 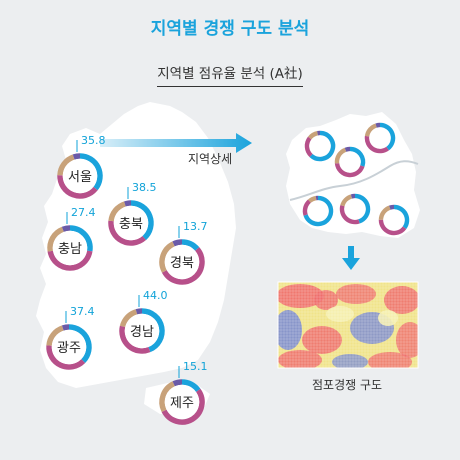 I want to click on heatmap-frame, so click(x=348, y=325).